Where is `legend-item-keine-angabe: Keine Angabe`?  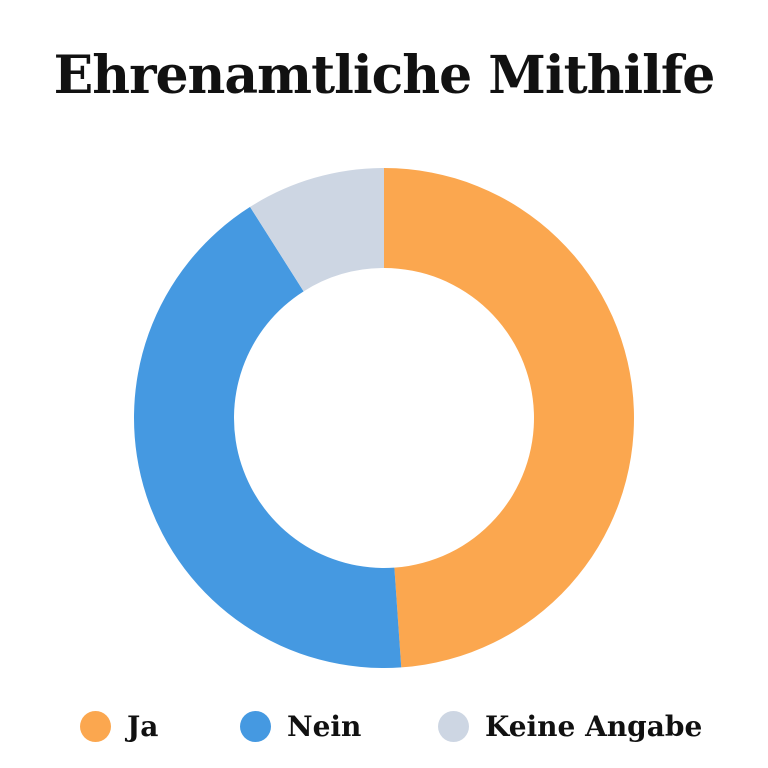
legend-item-keine-angabe: Keine Angabe is located at coordinates (570, 726).